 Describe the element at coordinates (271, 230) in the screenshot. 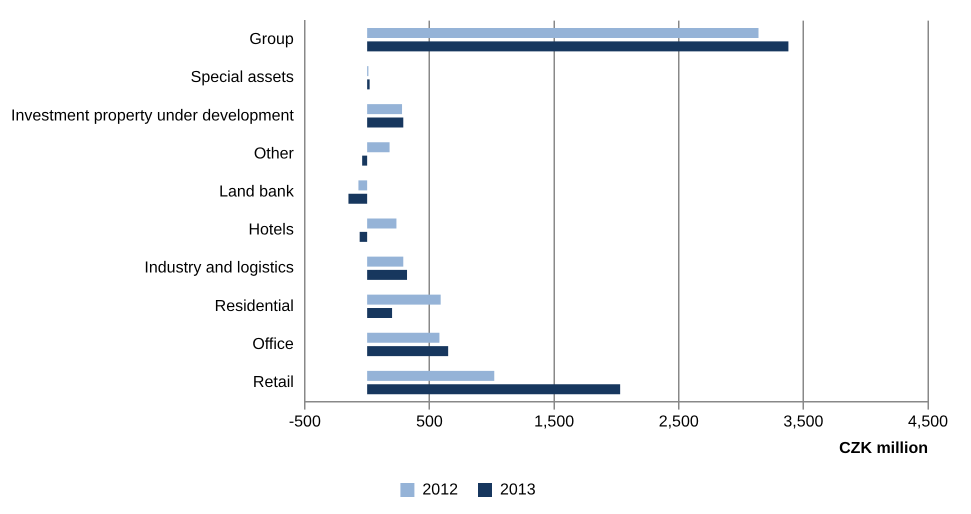

I see `y-tick-label: Hotels` at that location.